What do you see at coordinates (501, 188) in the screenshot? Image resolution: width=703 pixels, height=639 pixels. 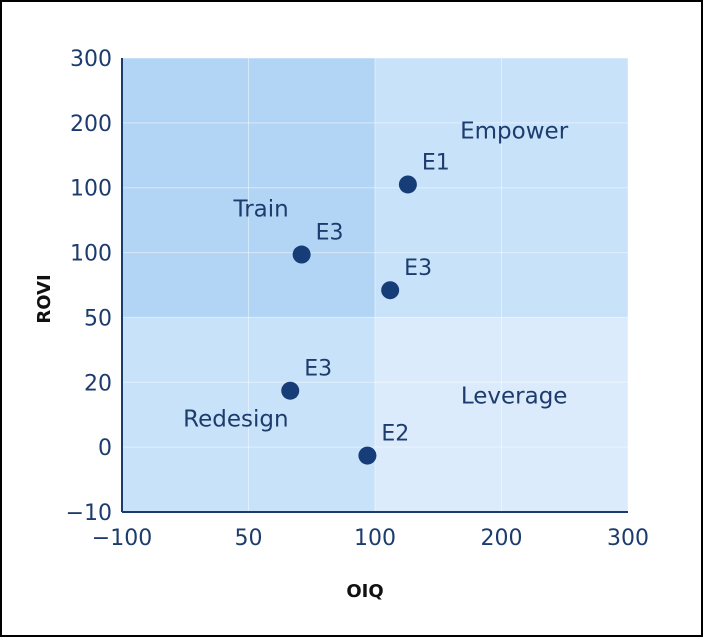 I see `quadrant-empower` at bounding box center [501, 188].